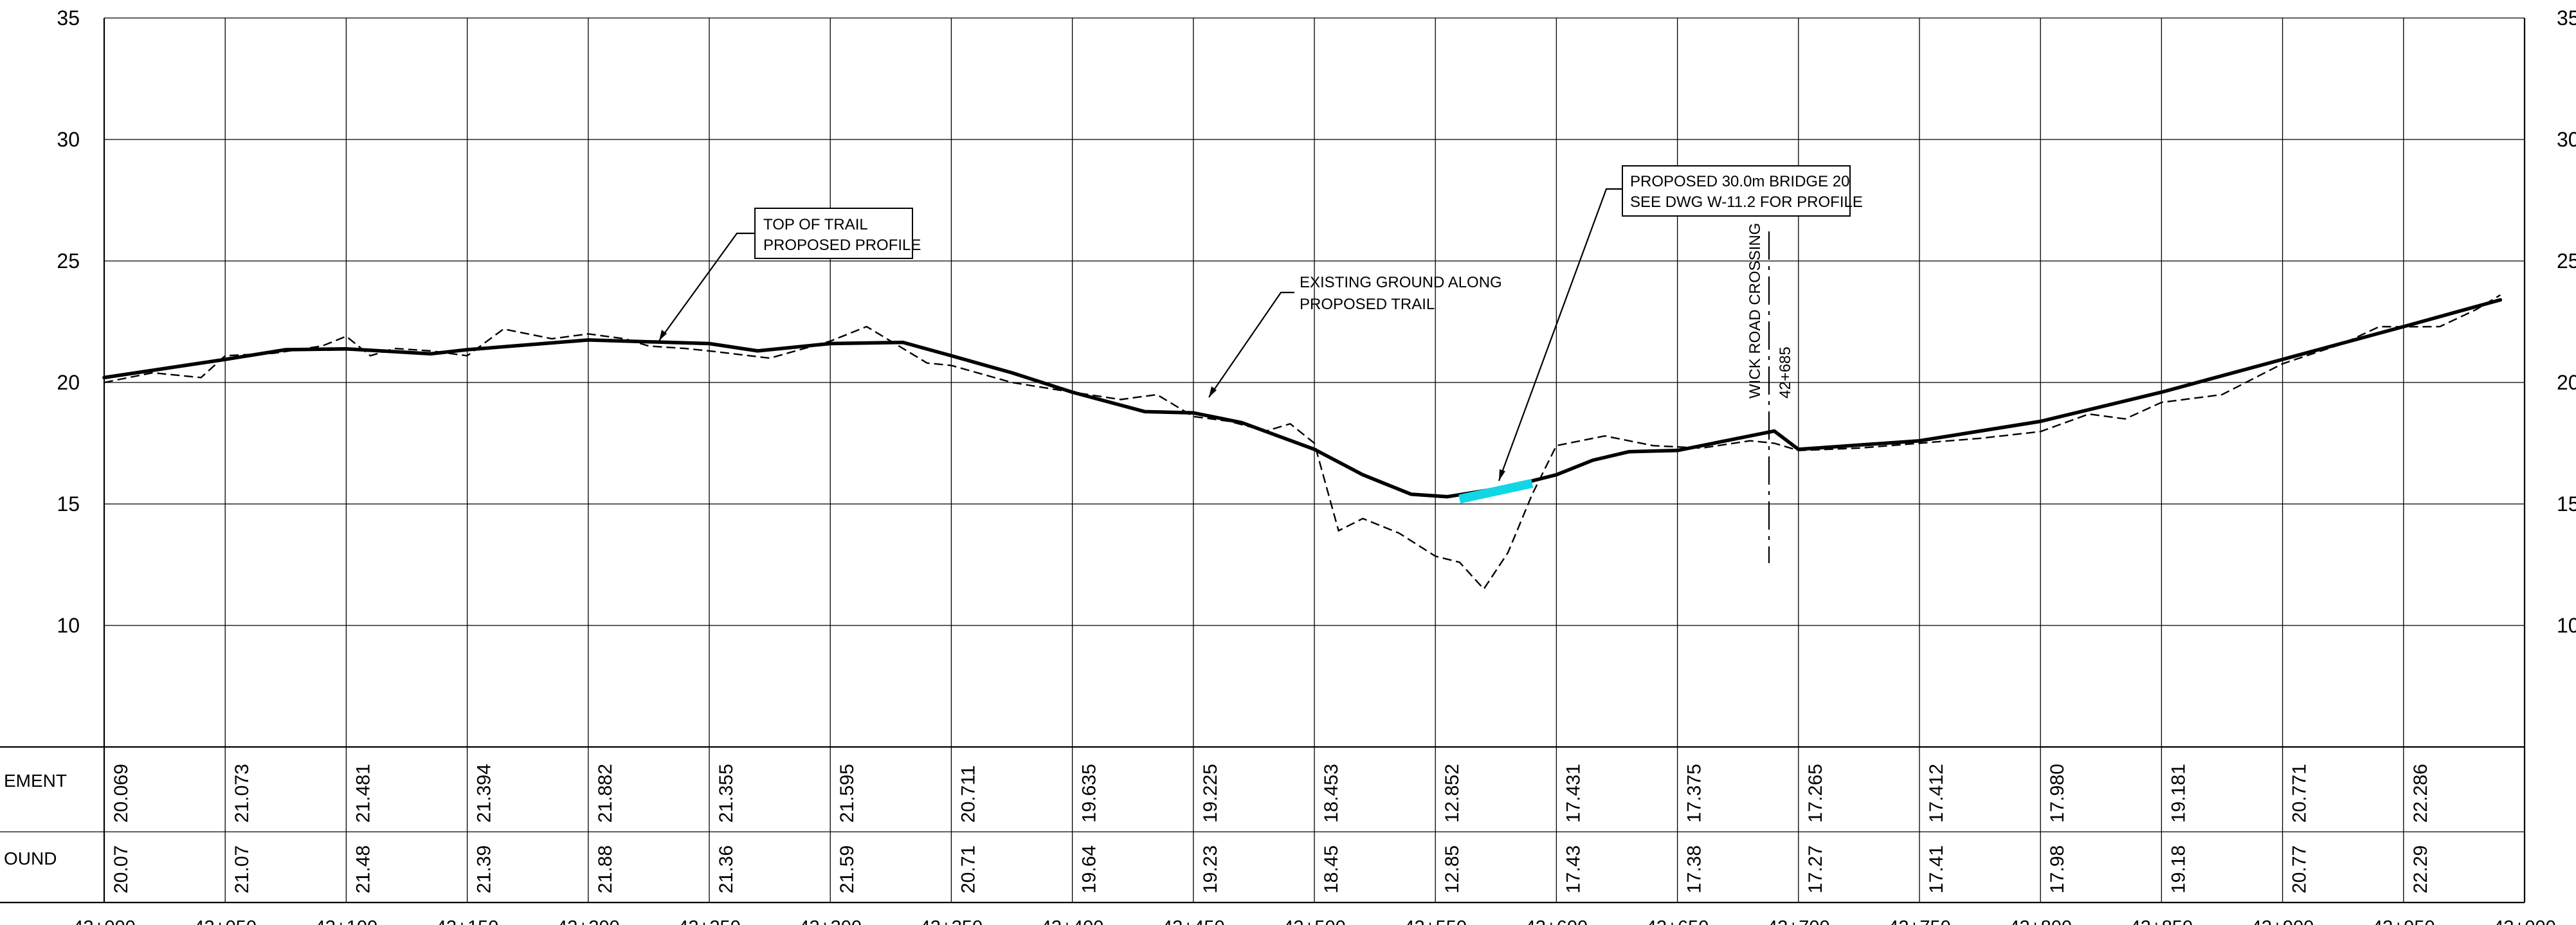  Describe the element at coordinates (842, 245) in the screenshot. I see `top-of-trail-line2: PROPOSED PROFILE` at that location.